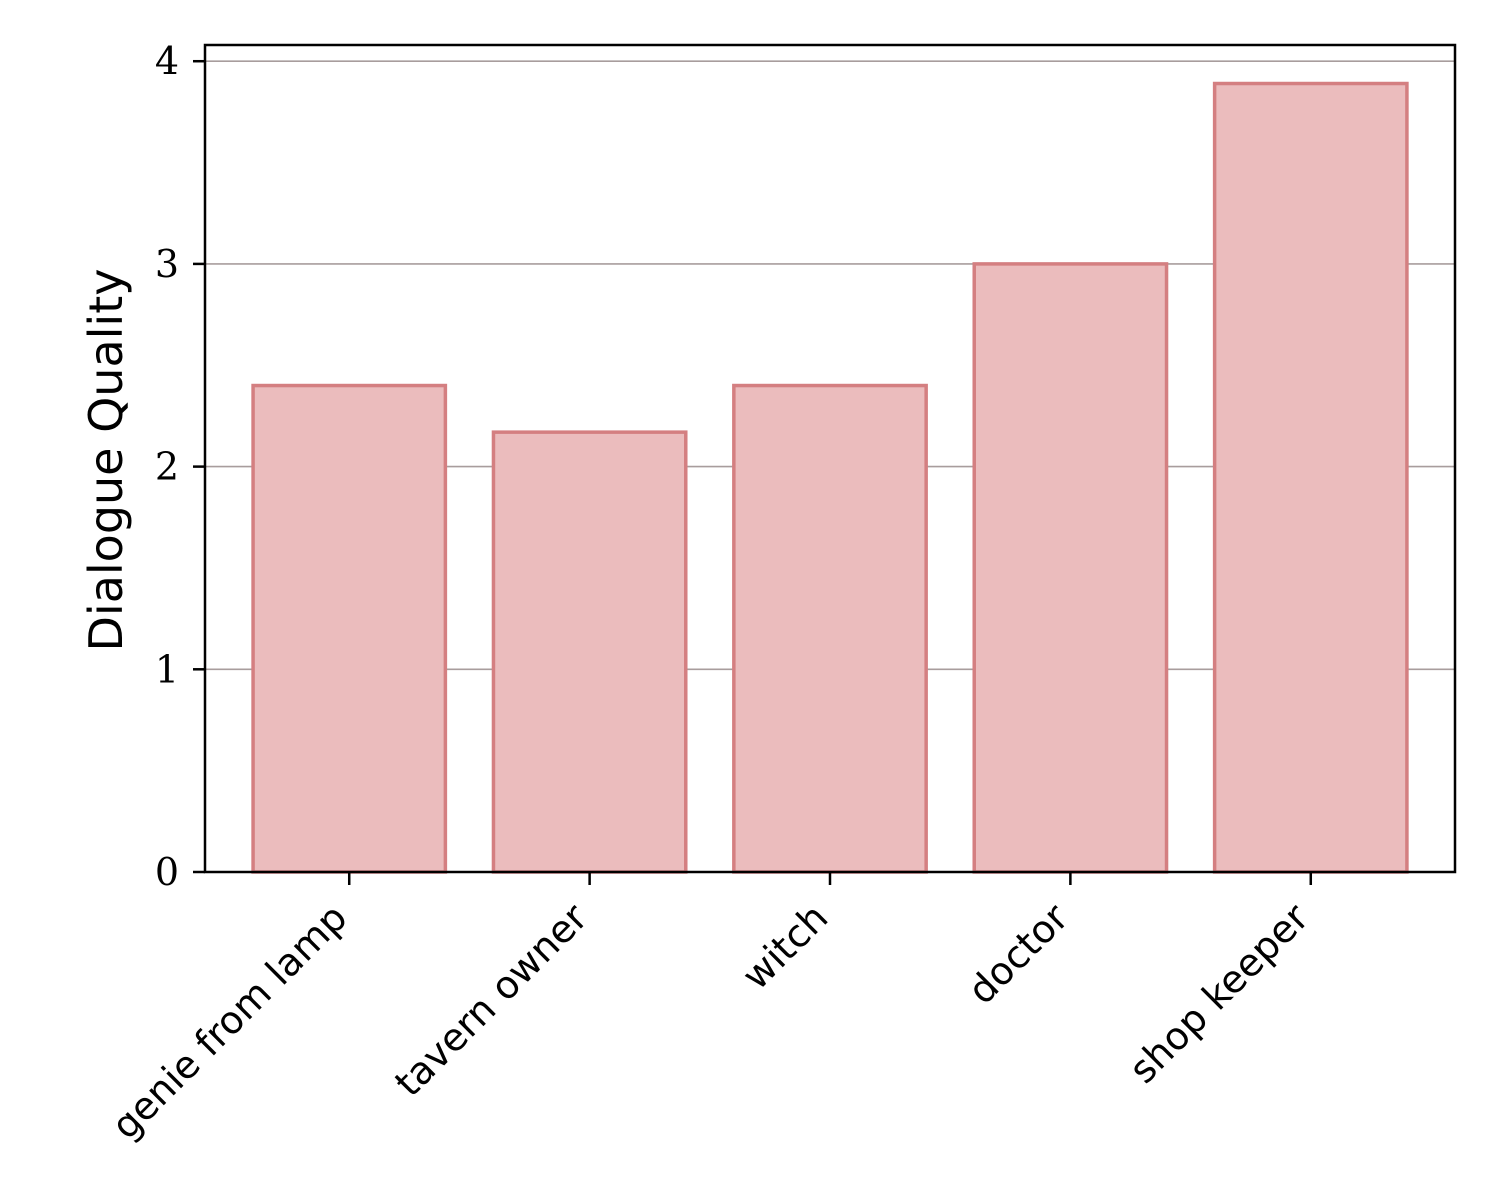  What do you see at coordinates (167, 872) in the screenshot?
I see `y-tick-label: 0` at bounding box center [167, 872].